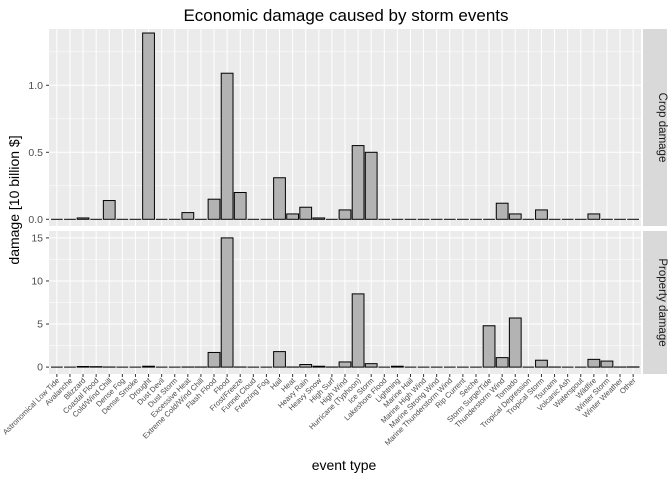 Image resolution: width=672 pixels, height=480 pixels. What do you see at coordinates (109, 210) in the screenshot?
I see `bar-cold-wind-chill` at bounding box center [109, 210].